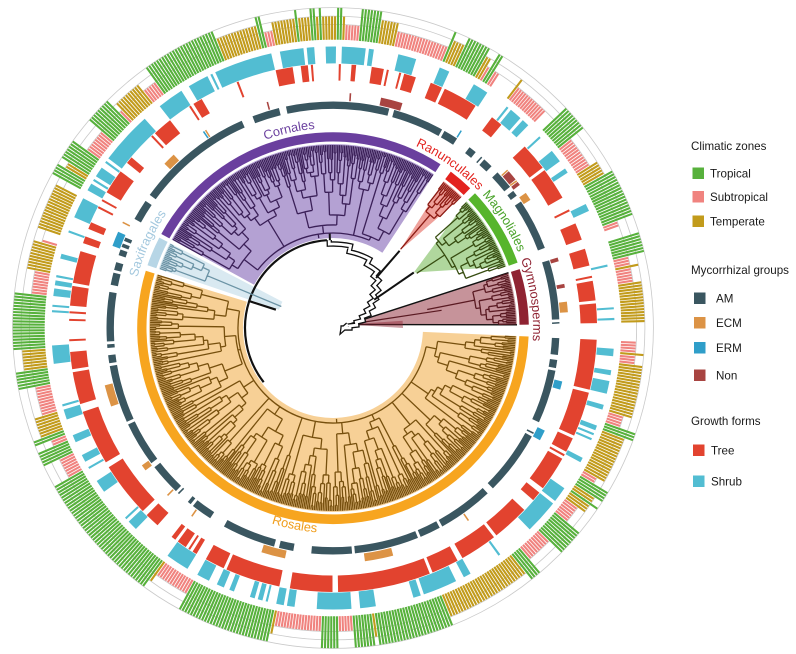  What do you see at coordinates (729, 348) in the screenshot?
I see `svg-text: ERM` at bounding box center [729, 348].